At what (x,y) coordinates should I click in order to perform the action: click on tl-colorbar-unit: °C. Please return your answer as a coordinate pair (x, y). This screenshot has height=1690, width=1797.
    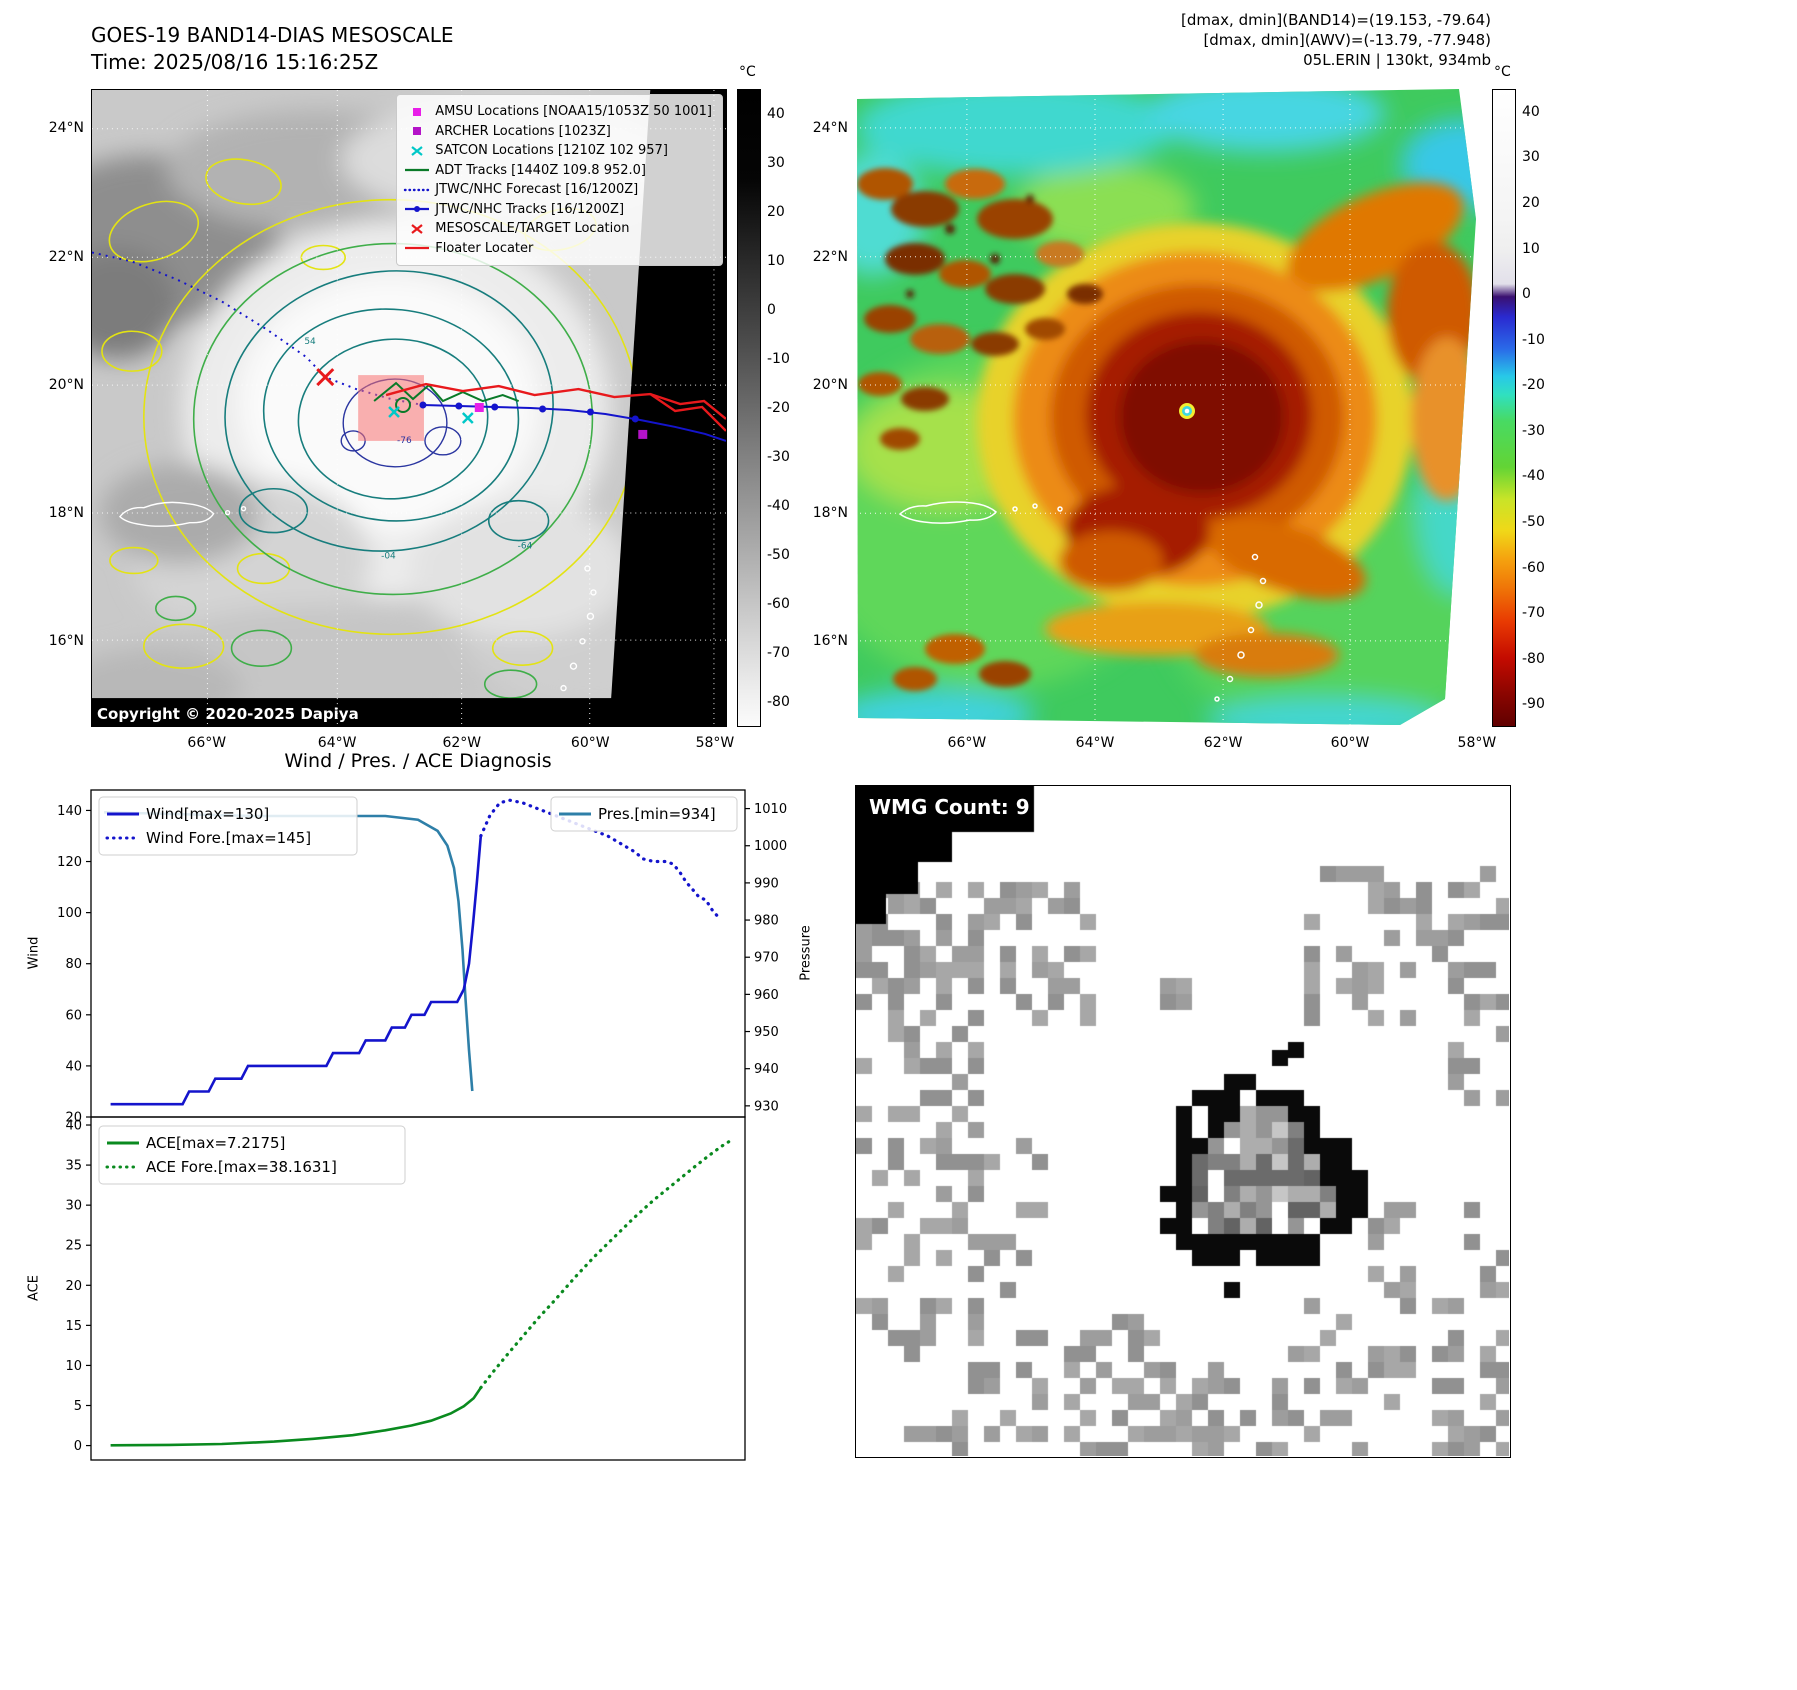
    Looking at the image, I should click on (747, 72).